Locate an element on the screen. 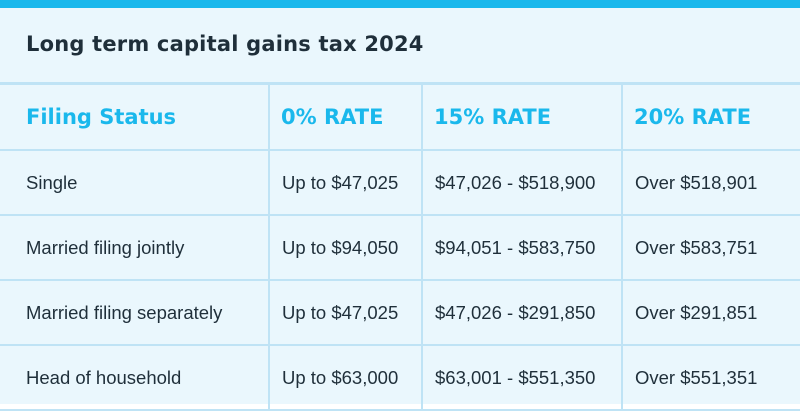 Image resolution: width=800 pixels, height=411 pixels. header-filing-status: Filing Status is located at coordinates (135, 117).